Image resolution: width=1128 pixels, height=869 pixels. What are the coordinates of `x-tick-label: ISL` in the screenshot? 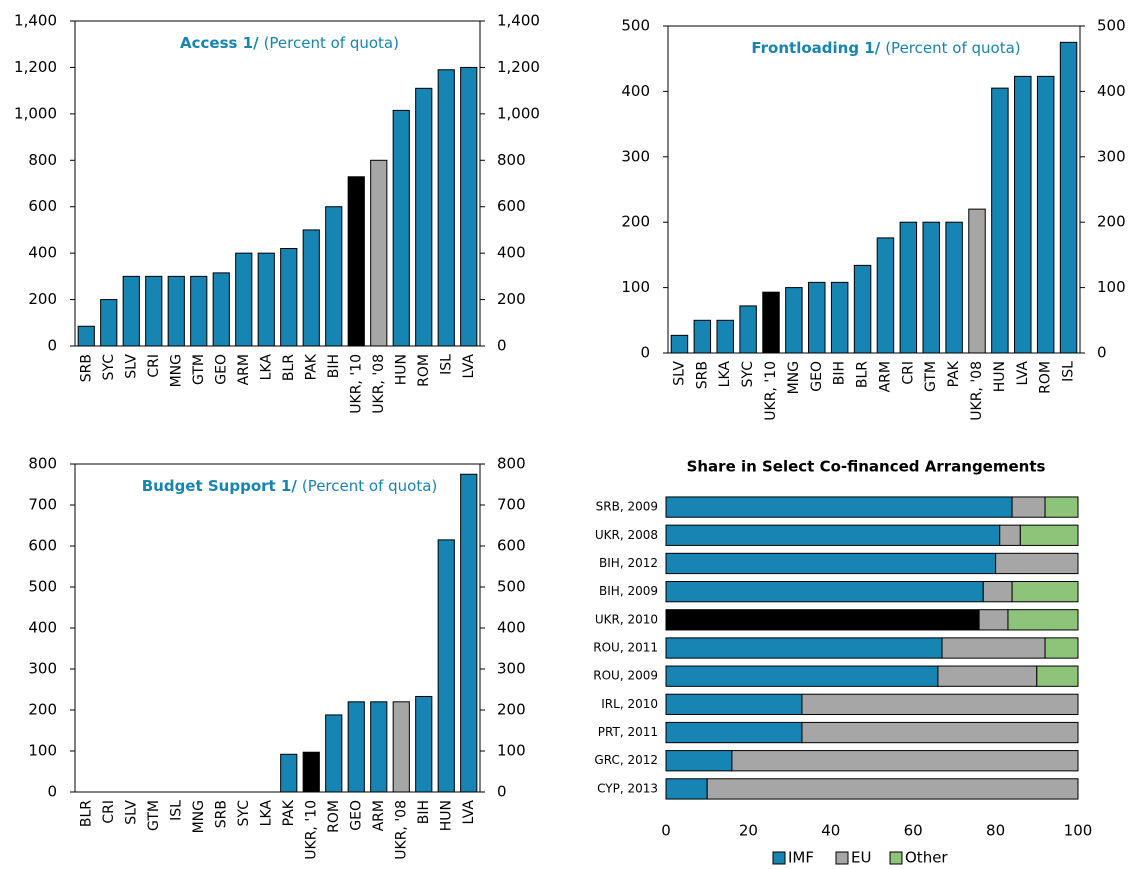 It's located at (176, 810).